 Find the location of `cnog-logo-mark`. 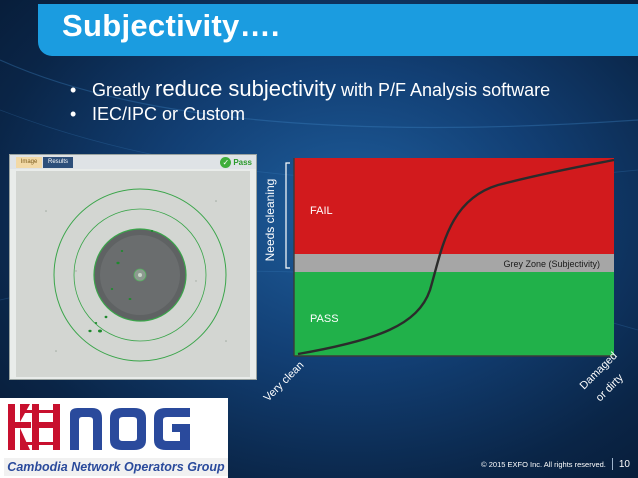

cnog-logo-mark is located at coordinates (99, 427).